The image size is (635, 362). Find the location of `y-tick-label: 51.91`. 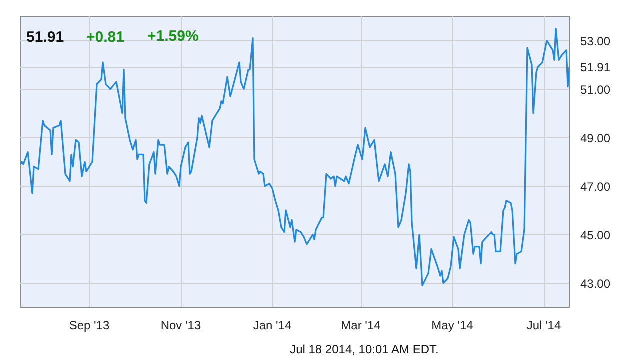

y-tick-label: 51.91 is located at coordinates (595, 67).